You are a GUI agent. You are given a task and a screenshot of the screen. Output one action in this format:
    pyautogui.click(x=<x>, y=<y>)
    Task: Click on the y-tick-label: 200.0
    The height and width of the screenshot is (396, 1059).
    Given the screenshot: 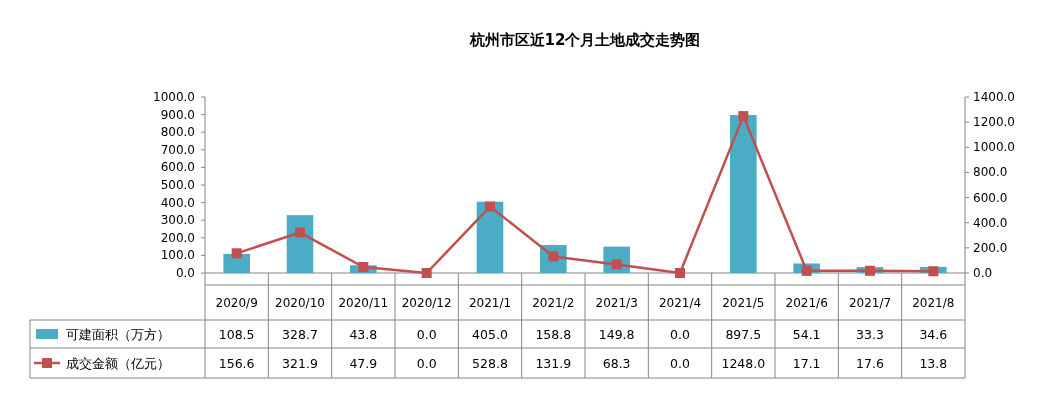 What is the action you would take?
    pyautogui.click(x=177, y=237)
    